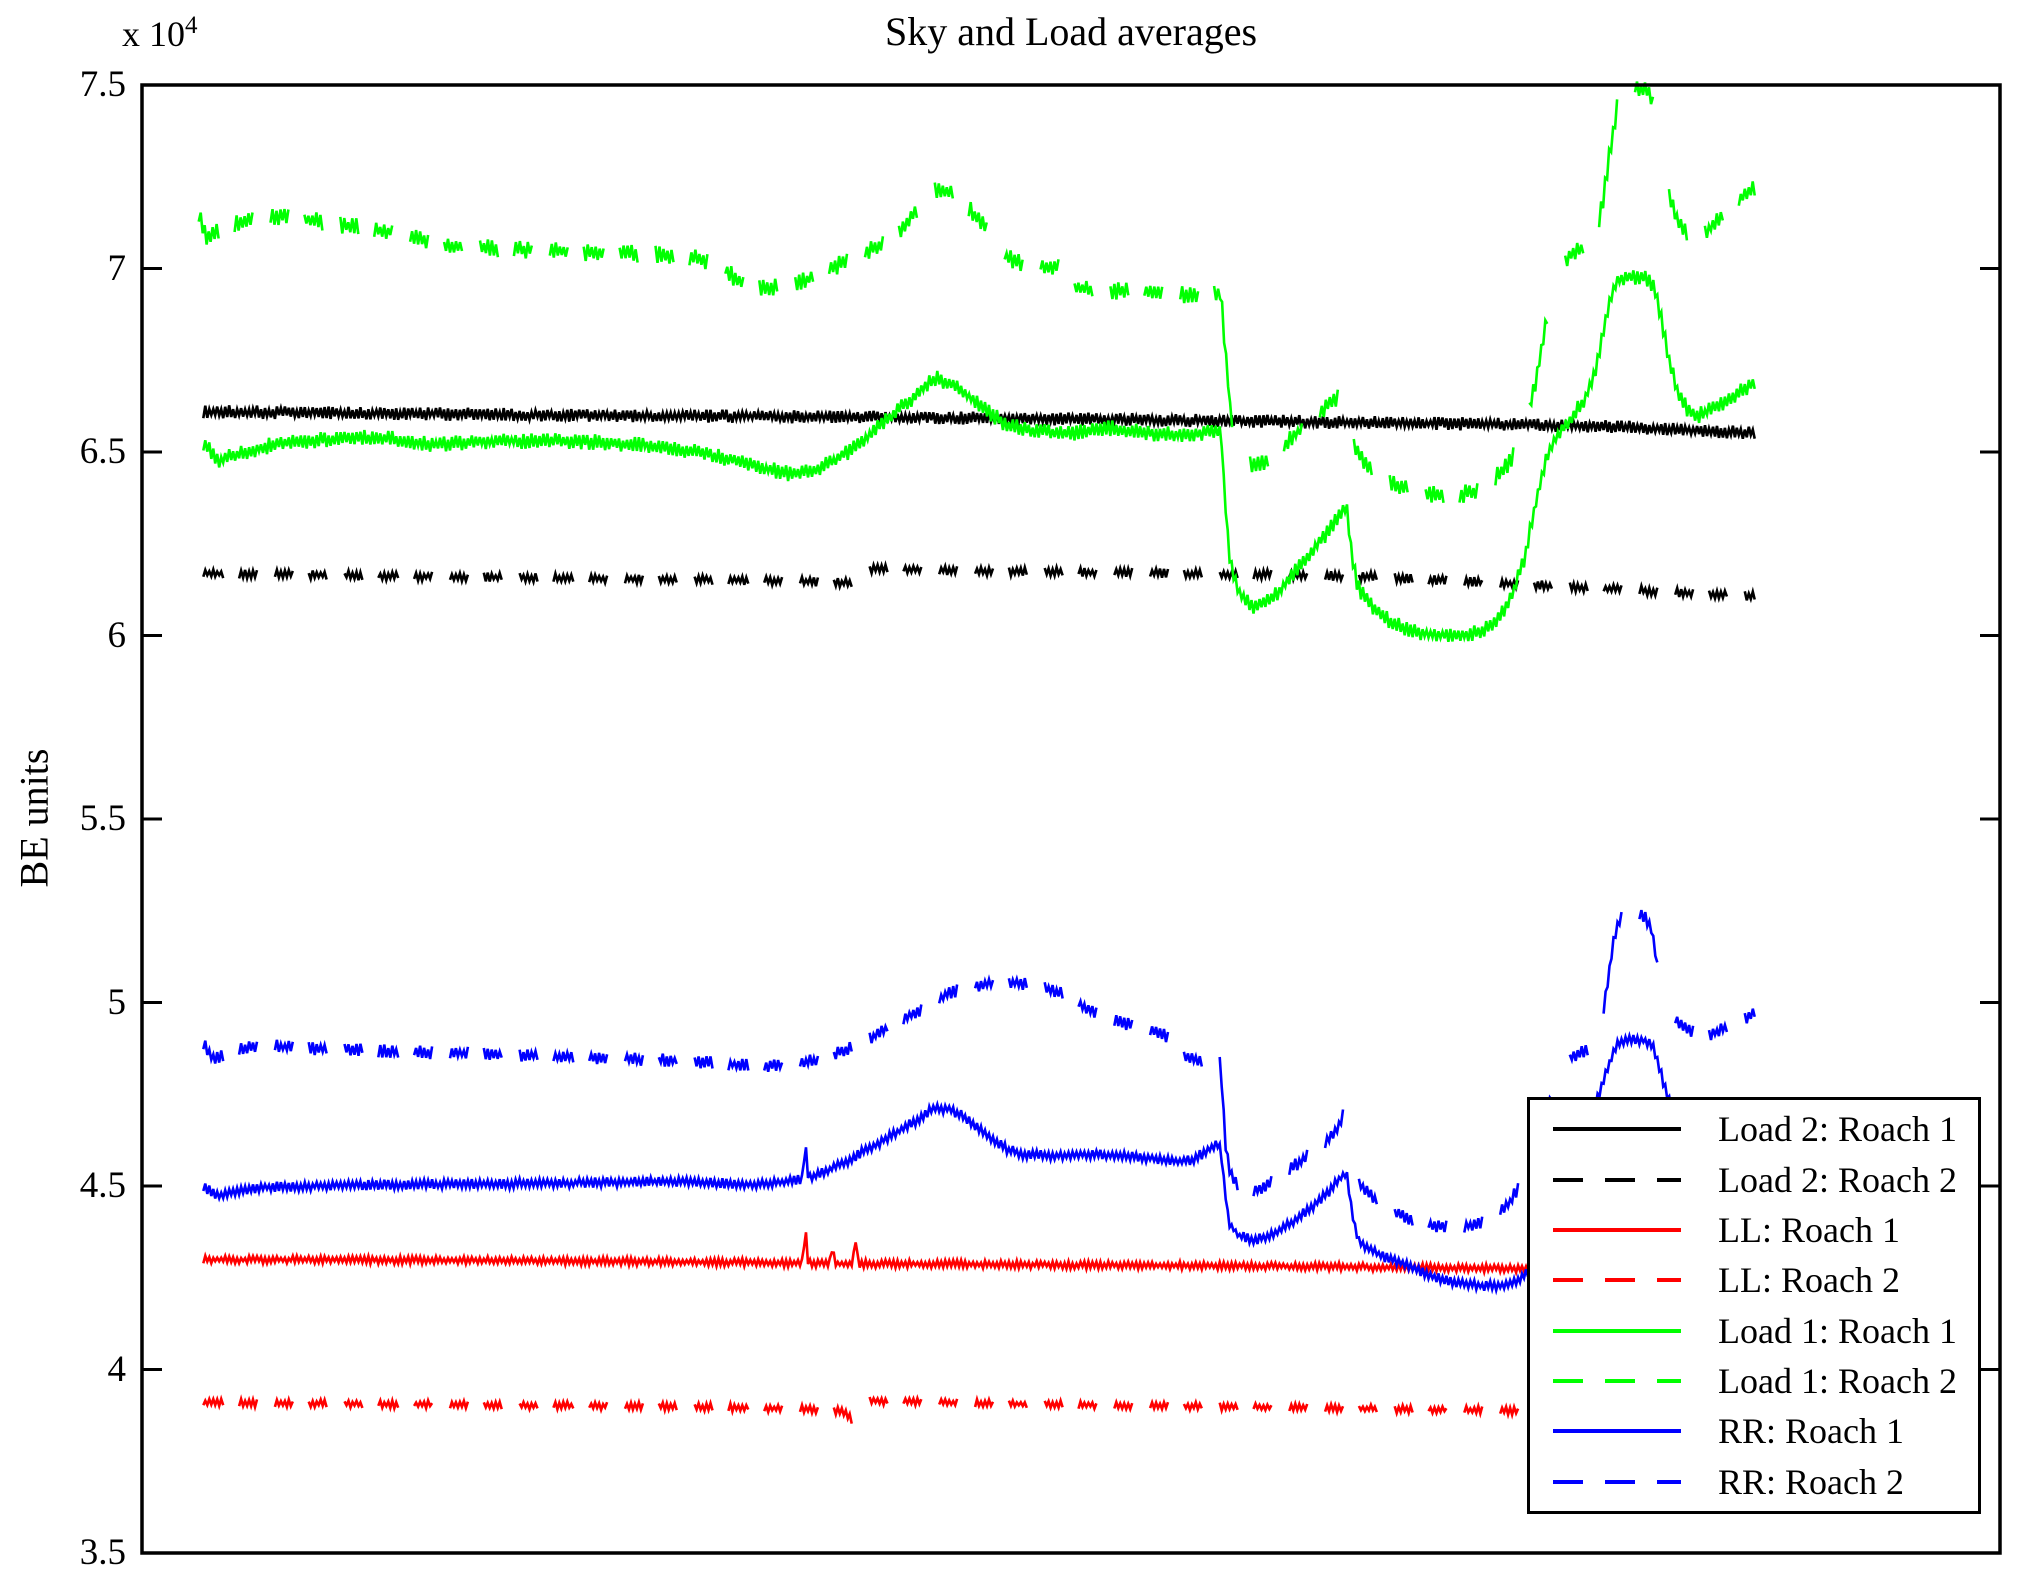 The image size is (2029, 1592). What do you see at coordinates (191, 25) in the screenshot?
I see `y-scale-exponent: 4` at bounding box center [191, 25].